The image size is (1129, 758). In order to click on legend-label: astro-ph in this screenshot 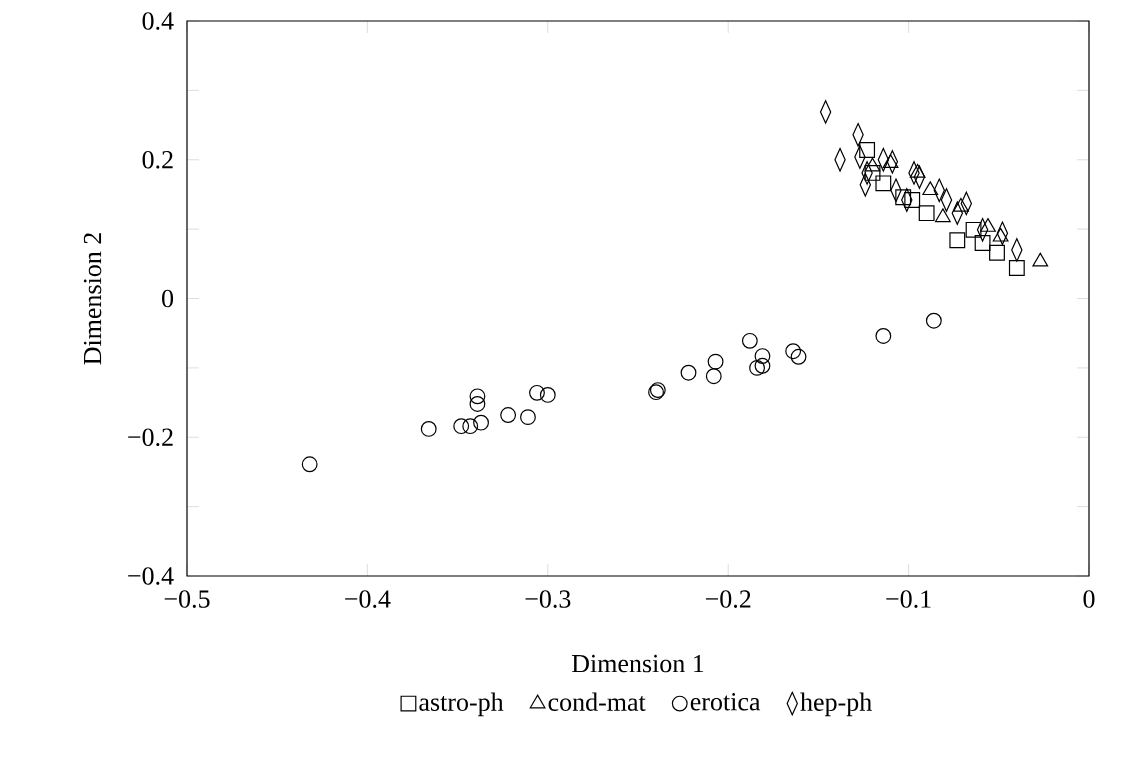, I will do `click(461, 704)`.